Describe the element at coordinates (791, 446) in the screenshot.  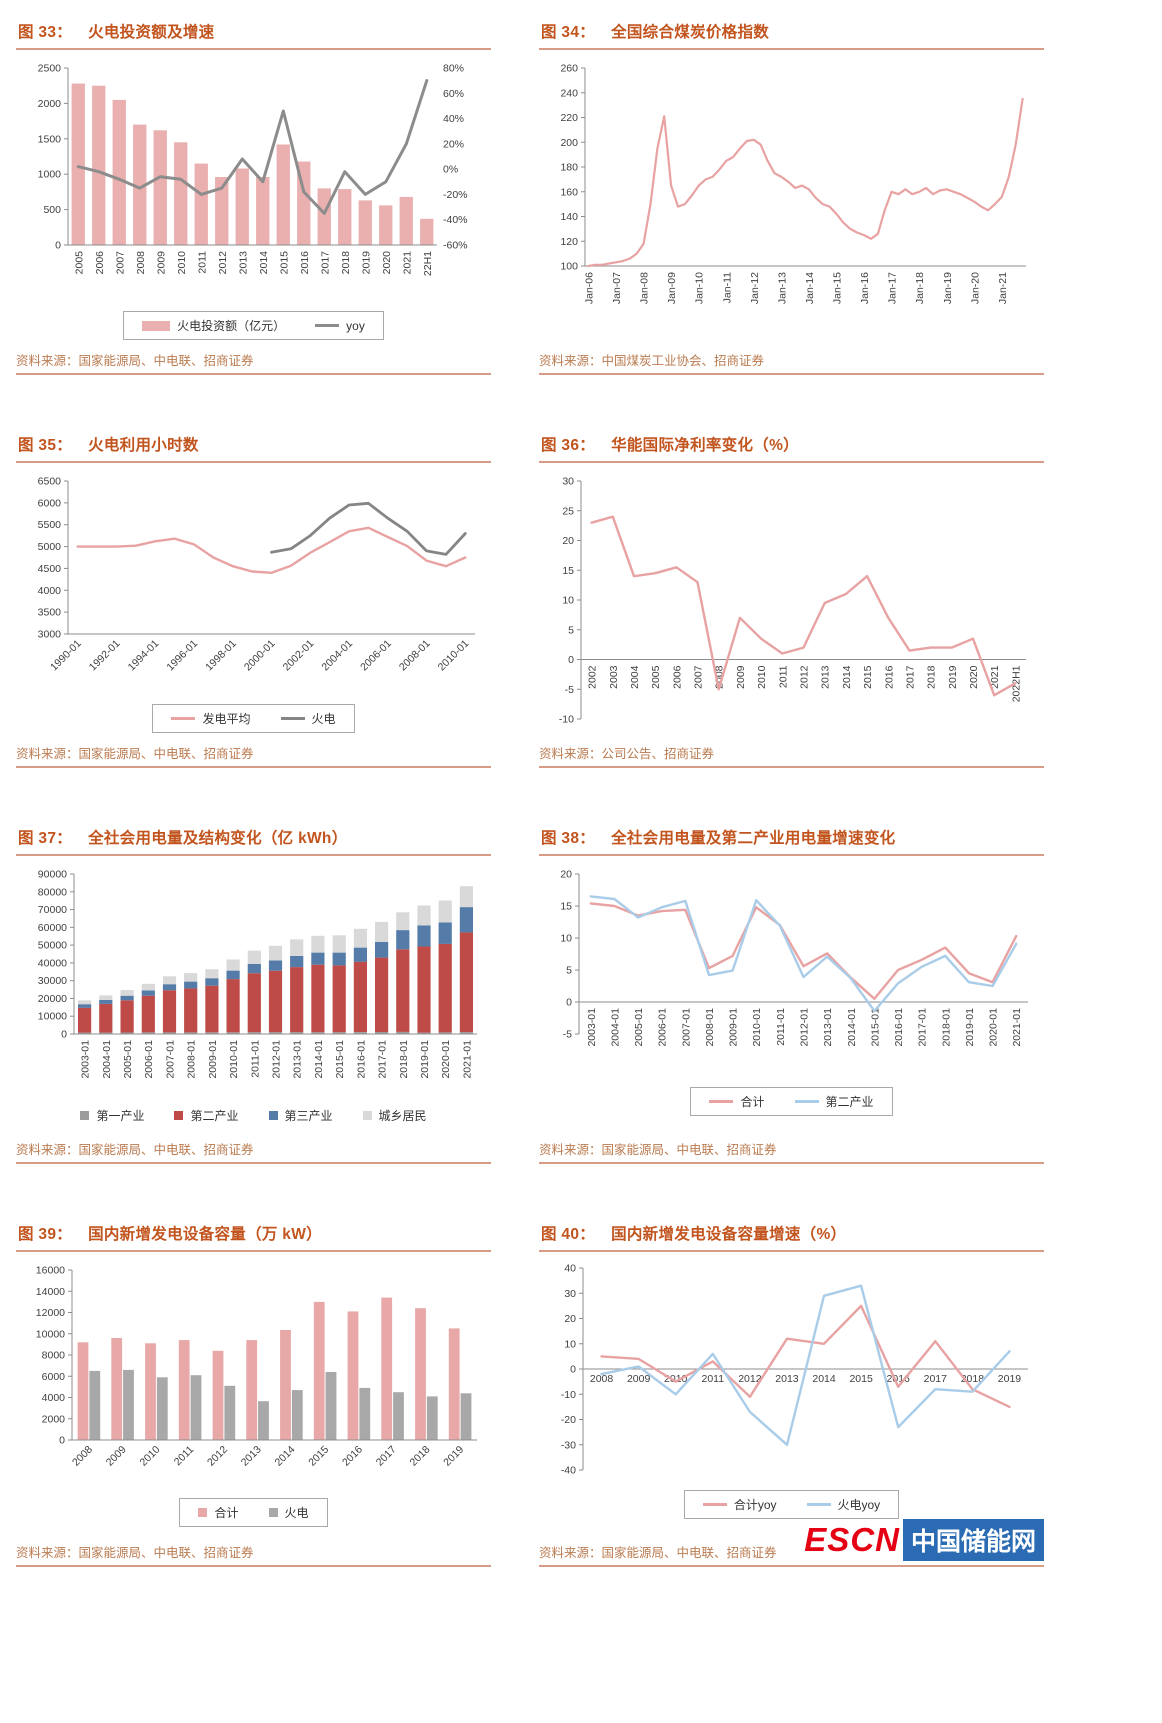
I see `figure-caption: 图 36： 华能国际净利率变化（%）` at that location.